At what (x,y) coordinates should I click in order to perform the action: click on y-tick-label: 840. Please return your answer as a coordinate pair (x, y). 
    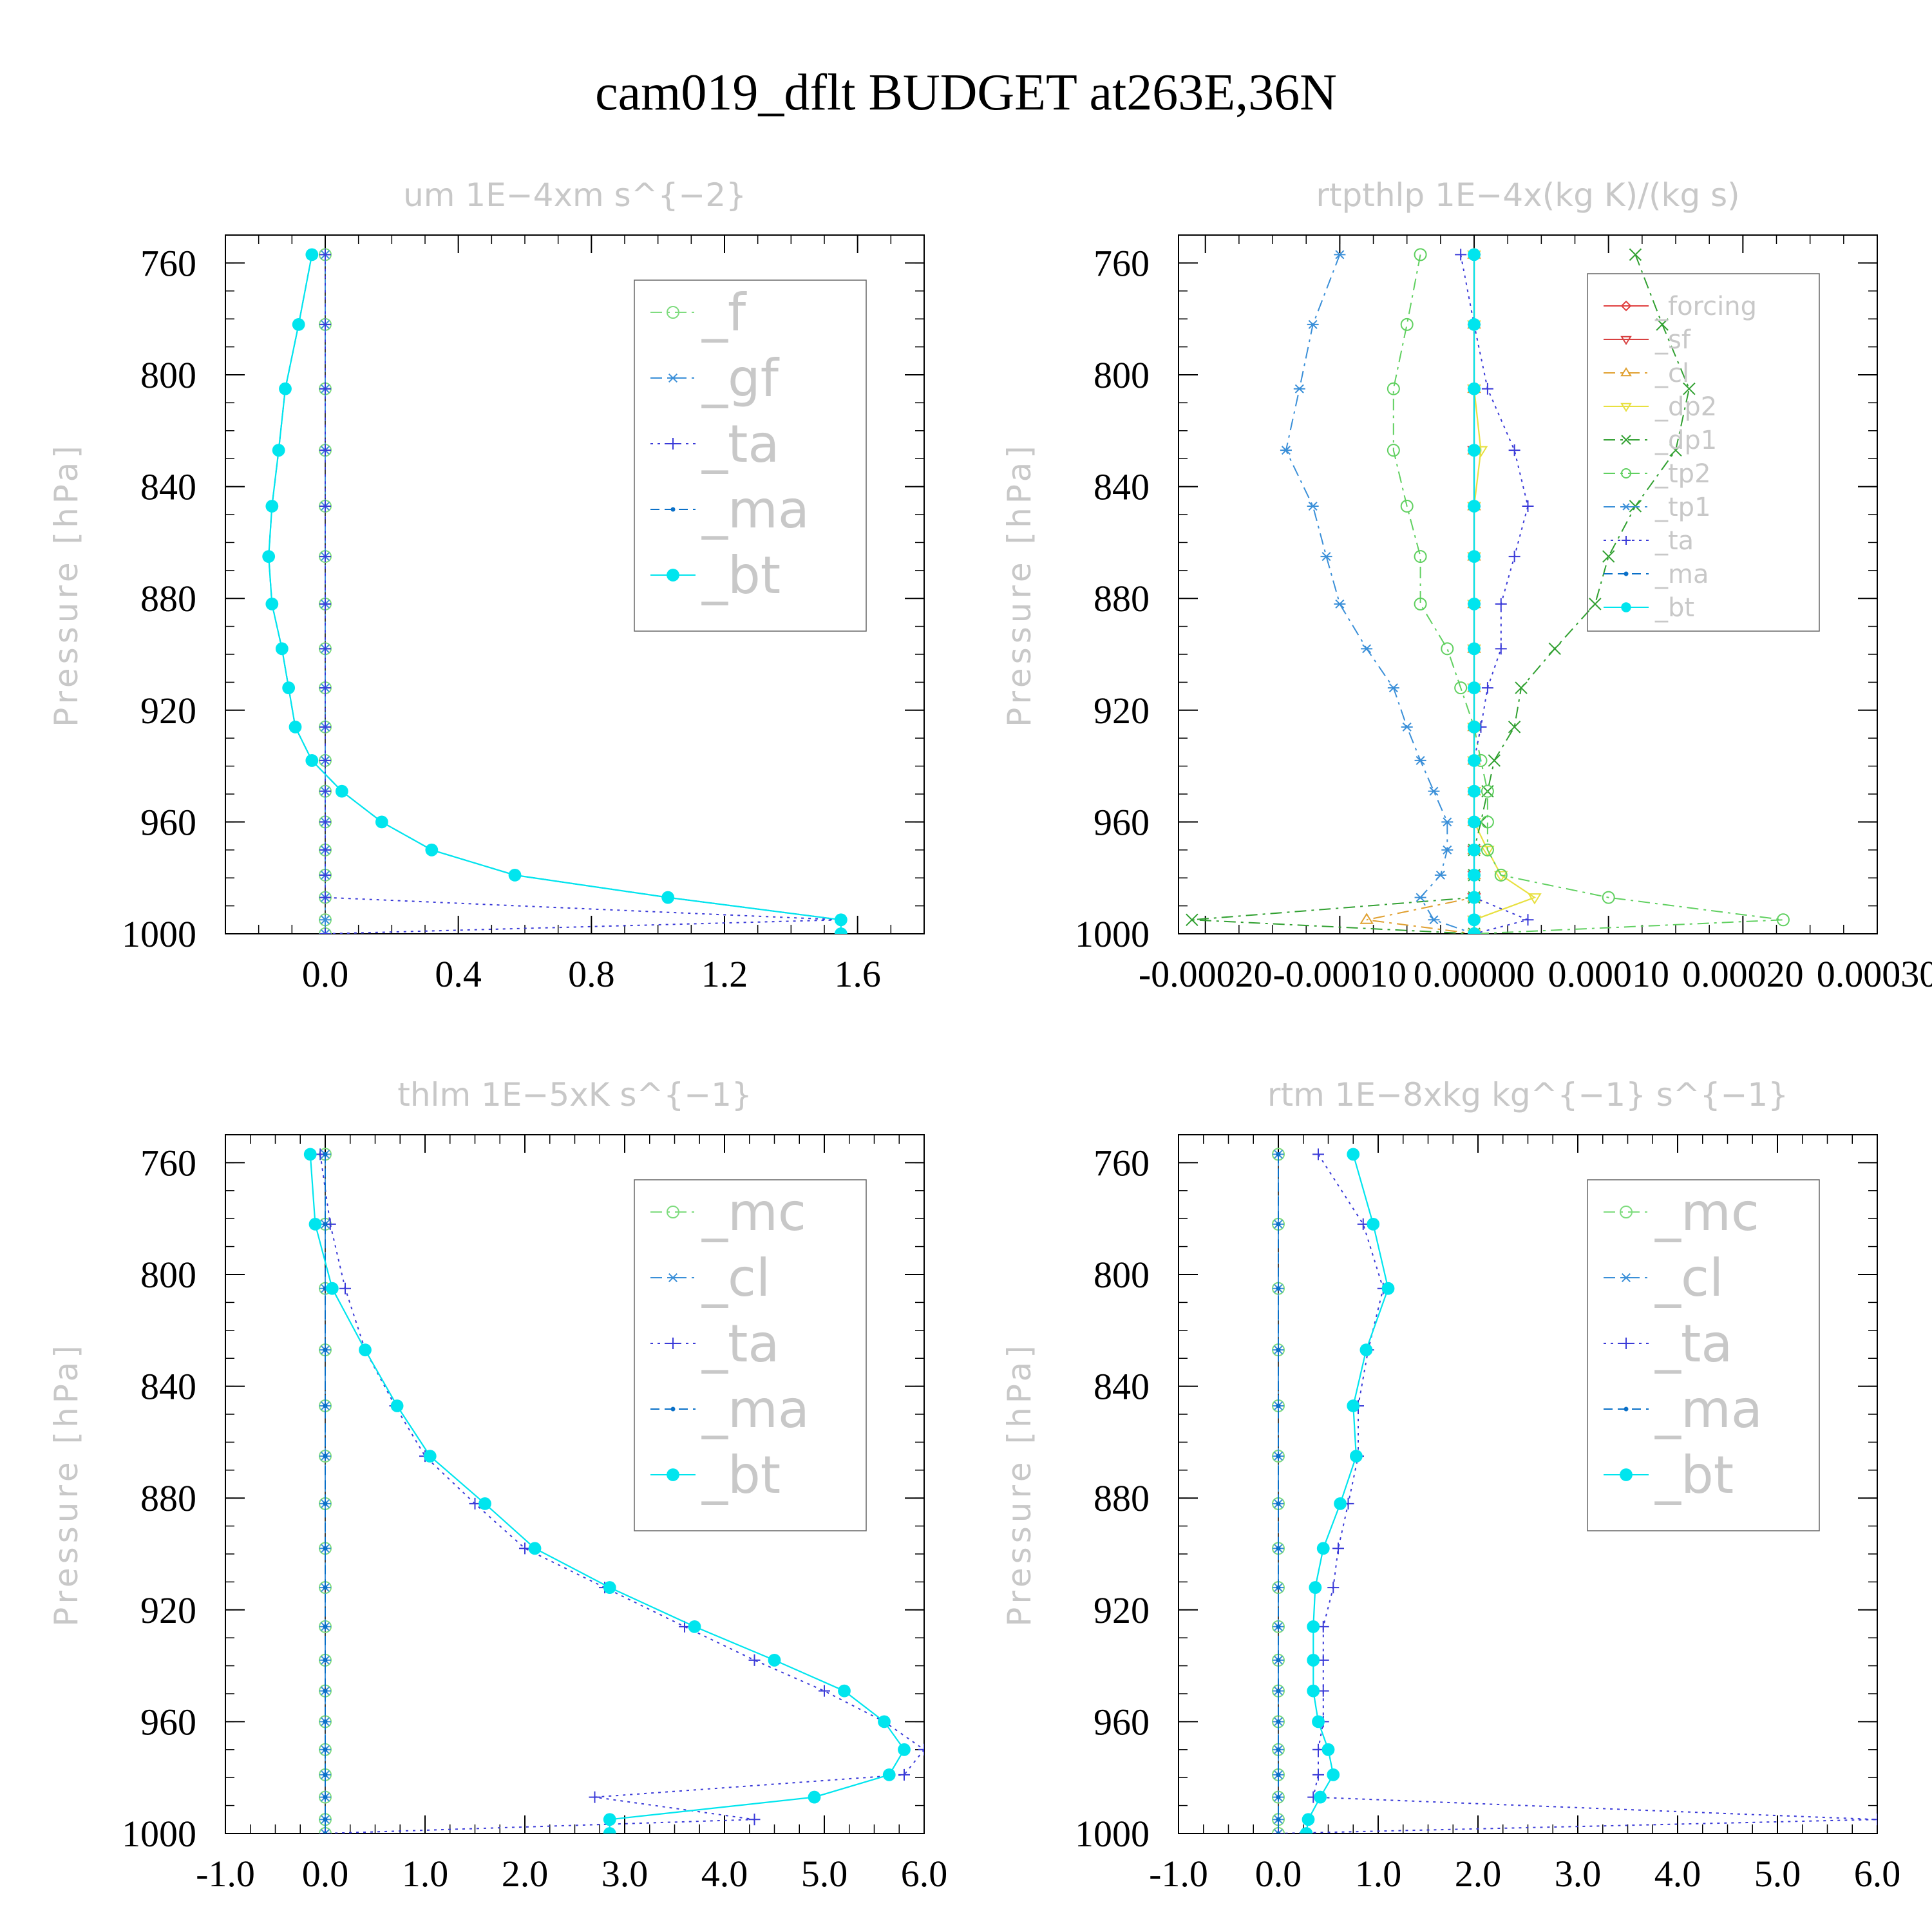
    Looking at the image, I should click on (168, 1387).